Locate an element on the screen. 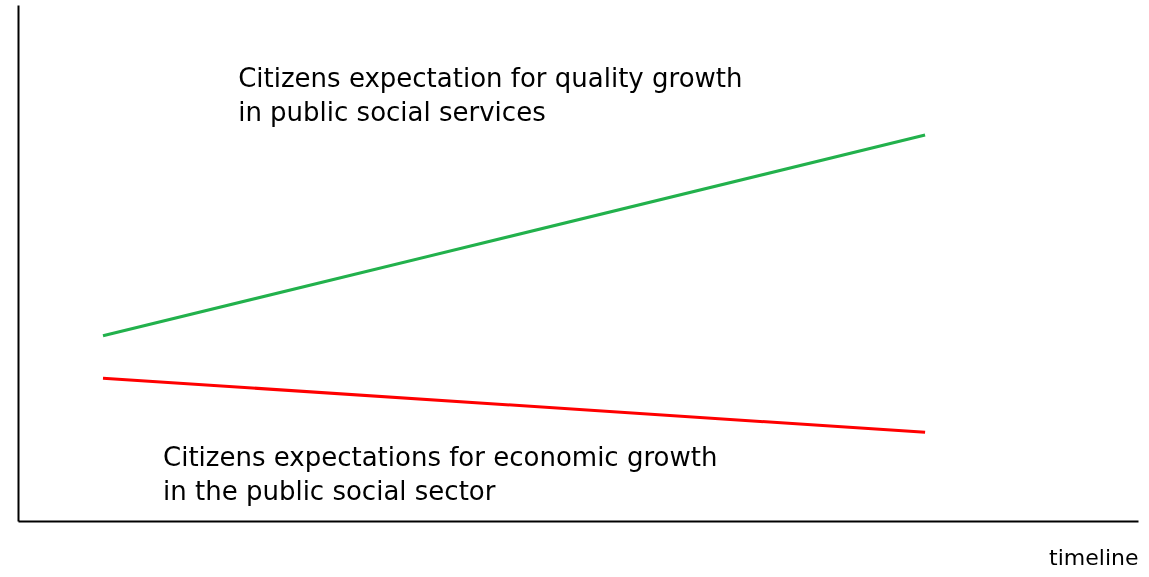  series-label: Citizens expectations for economic growth in the public social sector is located at coordinates (440, 473).